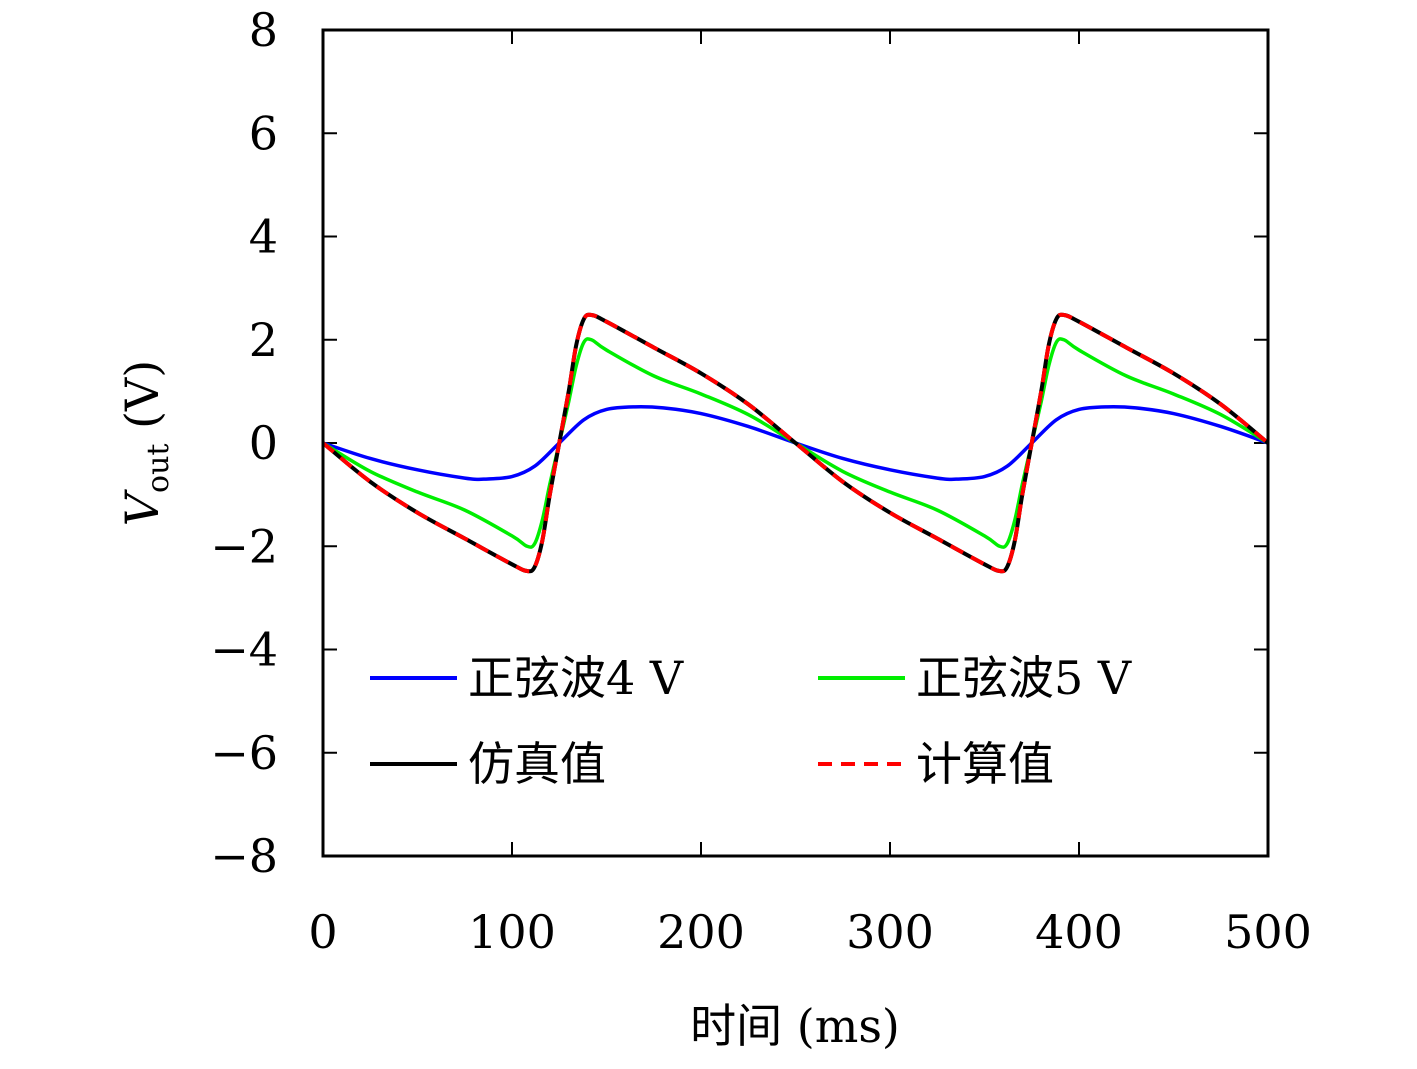 This screenshot has height=1069, width=1417. I want to click on x-tick-label: 100, so click(512, 932).